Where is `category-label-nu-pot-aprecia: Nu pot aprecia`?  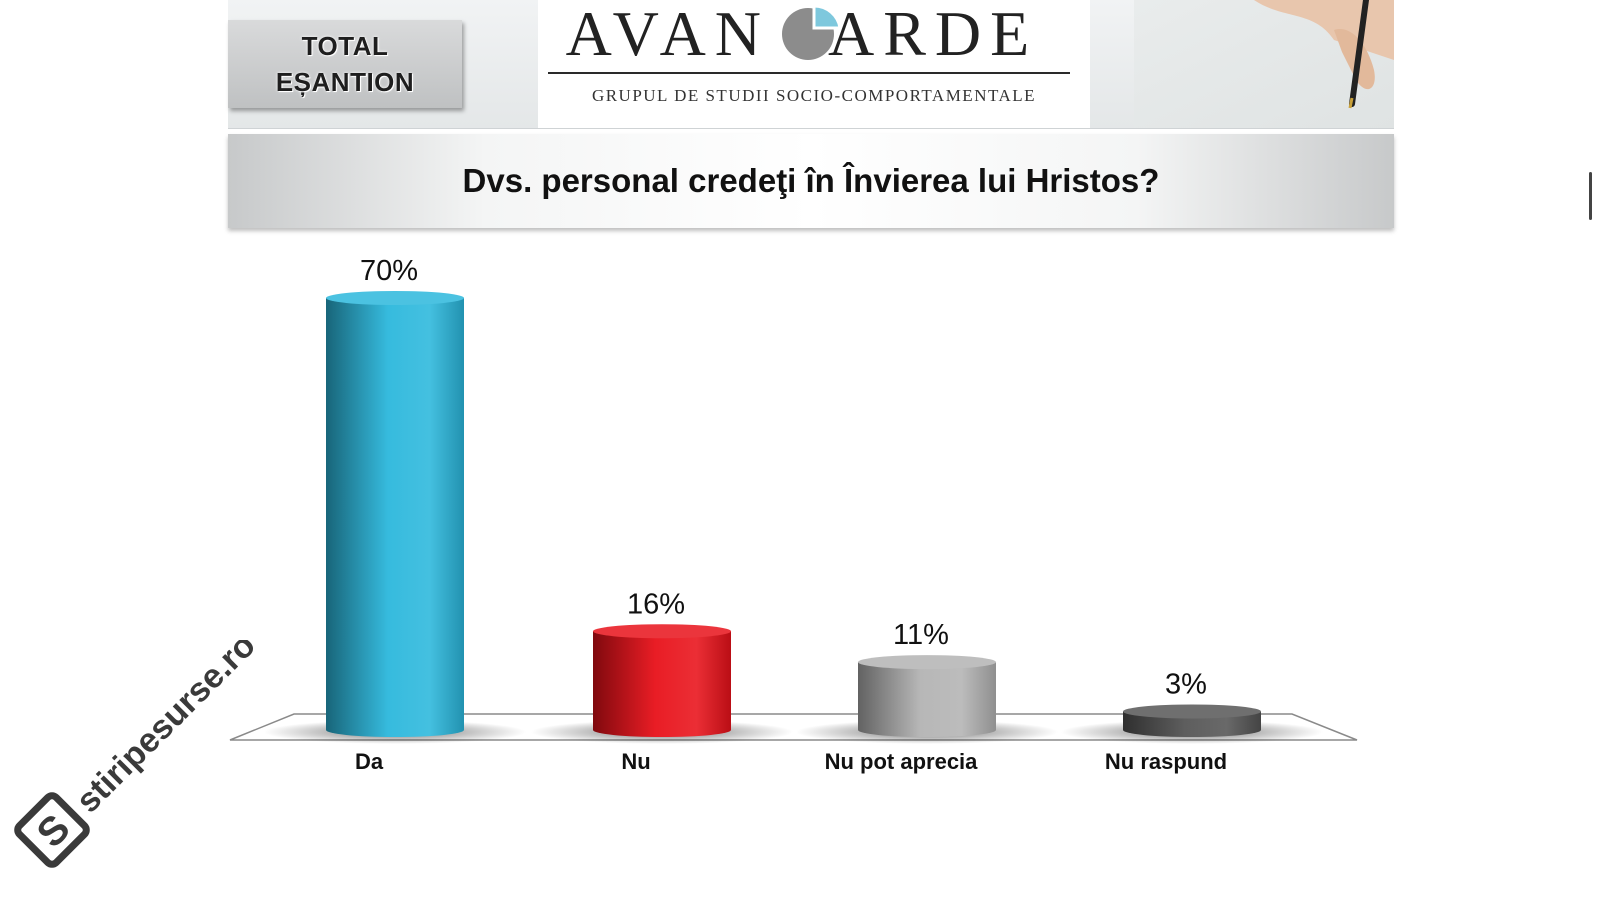 category-label-nu-pot-aprecia: Nu pot aprecia is located at coordinates (902, 761).